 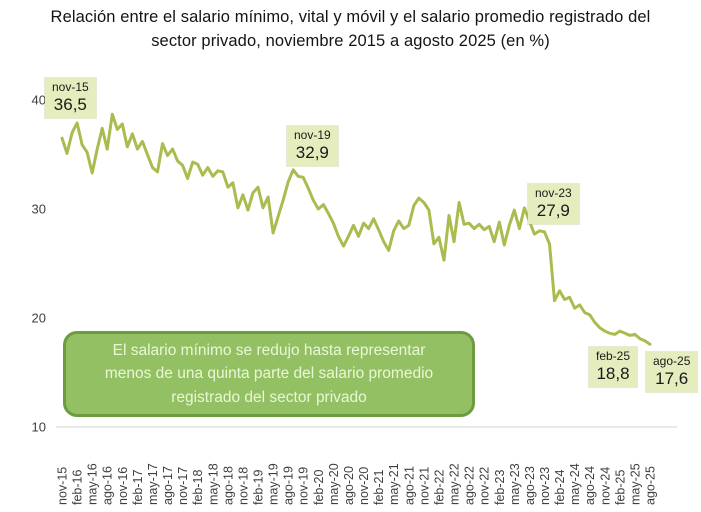 I want to click on x-axis-tick-label: ago-16, so click(x=108, y=485).